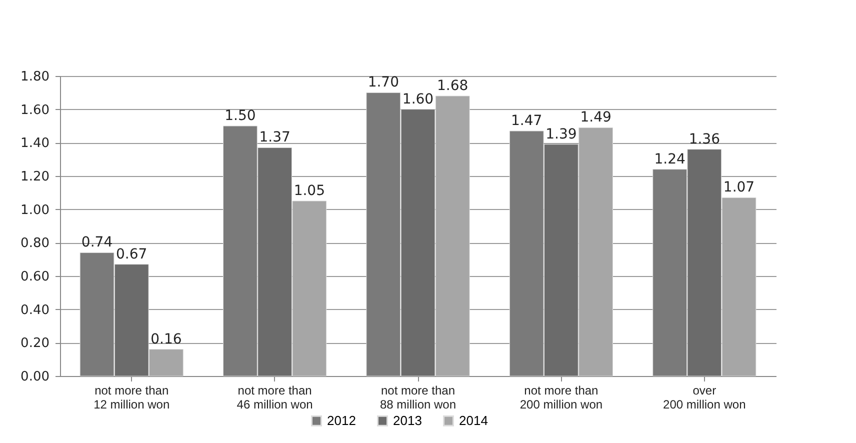 This screenshot has width=856, height=443. What do you see at coordinates (35, 110) in the screenshot?
I see `y-tick-label: 1.60` at bounding box center [35, 110].